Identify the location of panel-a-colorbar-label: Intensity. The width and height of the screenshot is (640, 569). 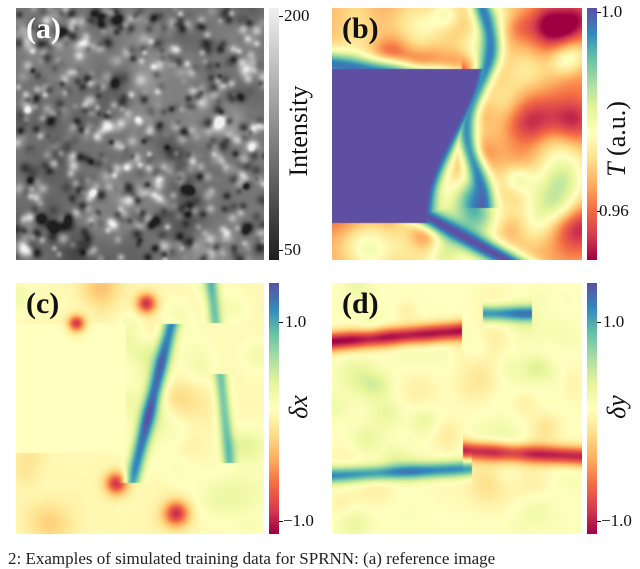
(298, 131).